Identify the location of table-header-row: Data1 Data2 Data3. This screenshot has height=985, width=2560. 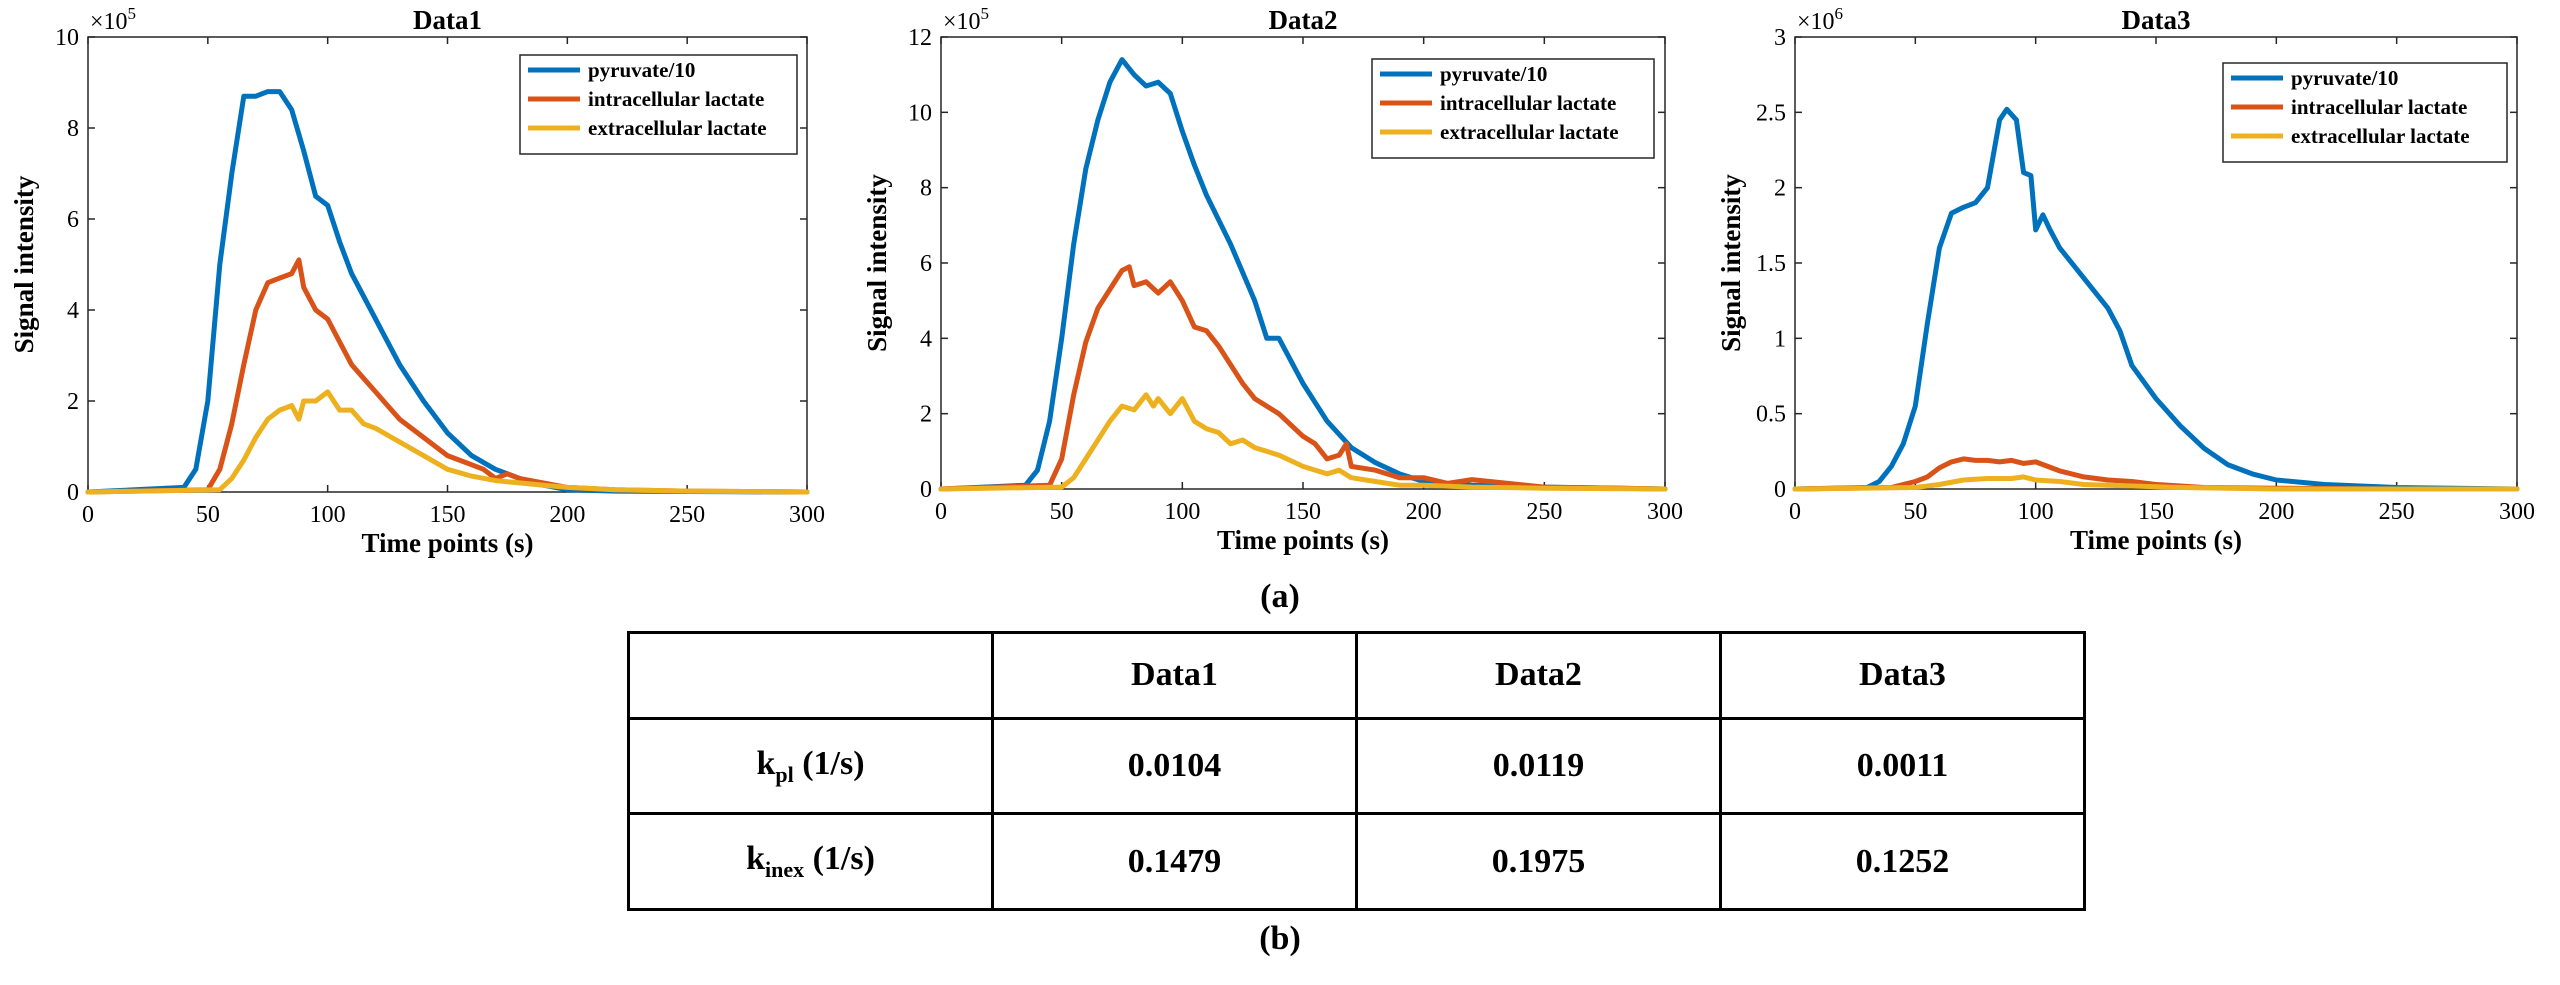
(1356, 675).